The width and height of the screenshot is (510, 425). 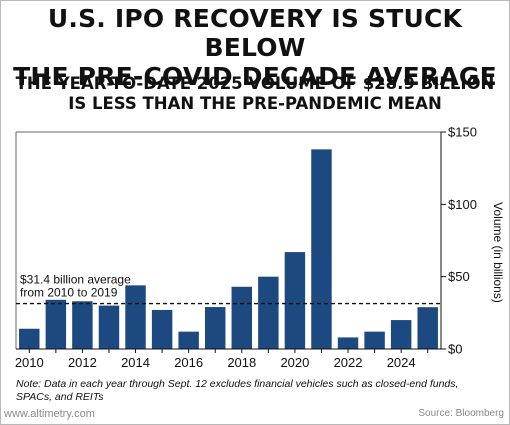 What do you see at coordinates (49, 414) in the screenshot?
I see `site-url: www.altimetry.com` at bounding box center [49, 414].